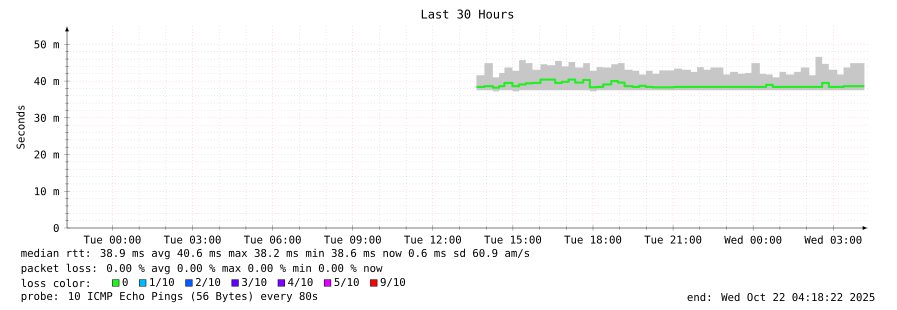 Image resolution: width=897 pixels, height=310 pixels. Describe the element at coordinates (432, 240) in the screenshot. I see `x-tick-label: Tue 12:00` at that location.